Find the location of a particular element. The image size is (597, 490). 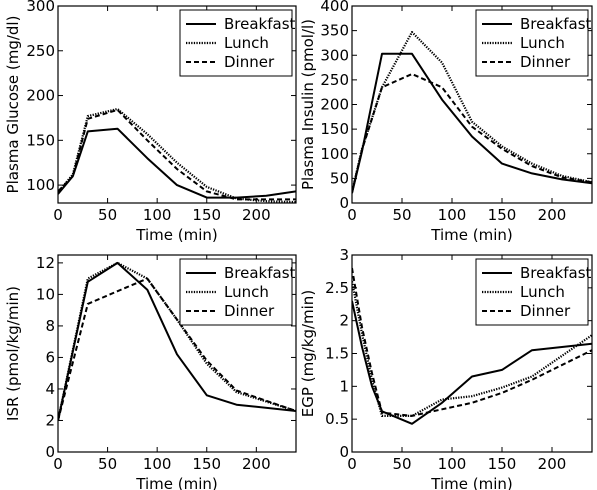

y-tick-label: 10 is located at coordinates (45, 294).